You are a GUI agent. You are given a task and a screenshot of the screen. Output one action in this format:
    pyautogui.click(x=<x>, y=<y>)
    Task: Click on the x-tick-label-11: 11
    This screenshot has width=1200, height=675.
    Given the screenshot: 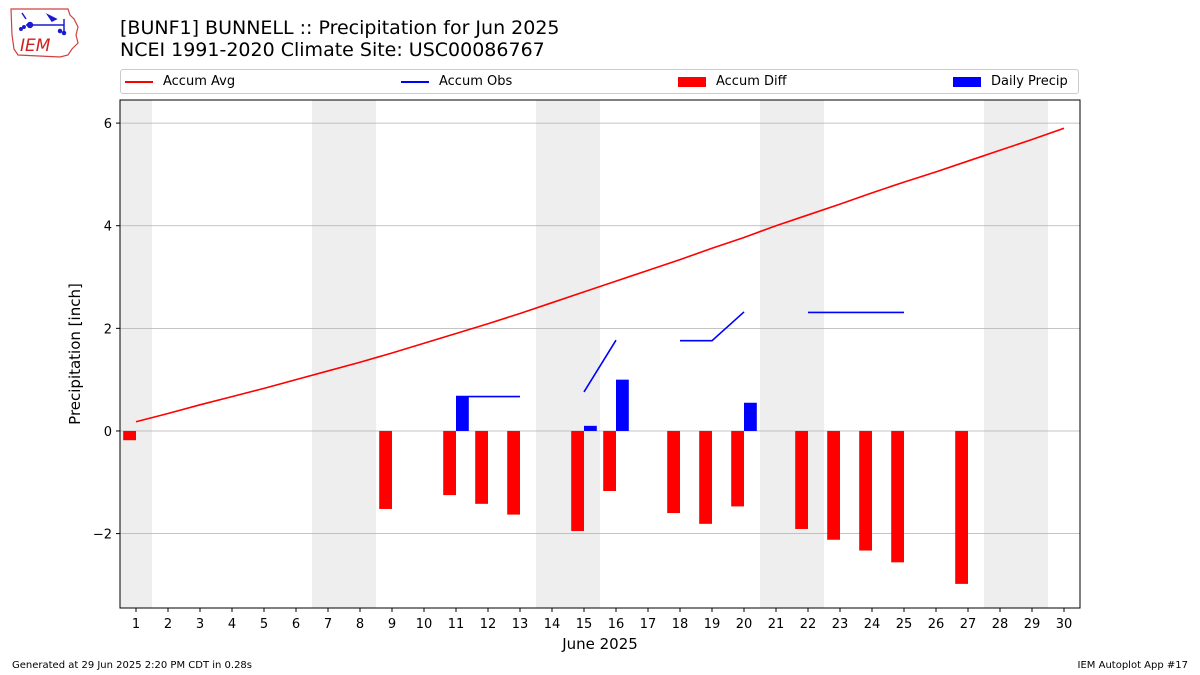 What is the action you would take?
    pyautogui.click(x=456, y=624)
    